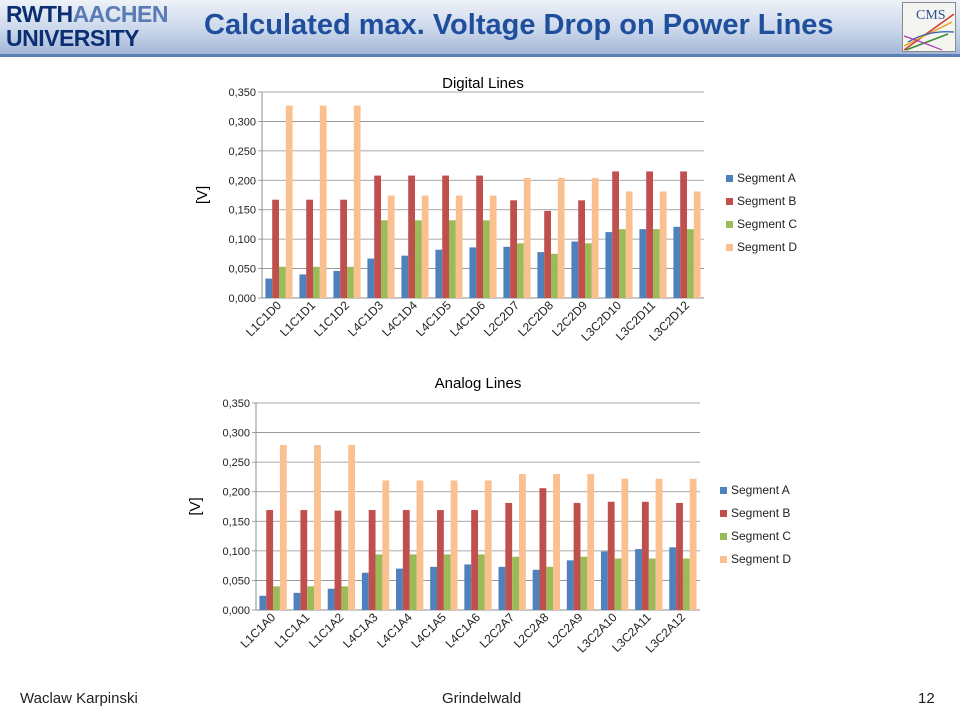 This screenshot has width=960, height=720. What do you see at coordinates (669, 321) in the screenshot?
I see `digital-x-tick-label: L3C2D12` at bounding box center [669, 321].